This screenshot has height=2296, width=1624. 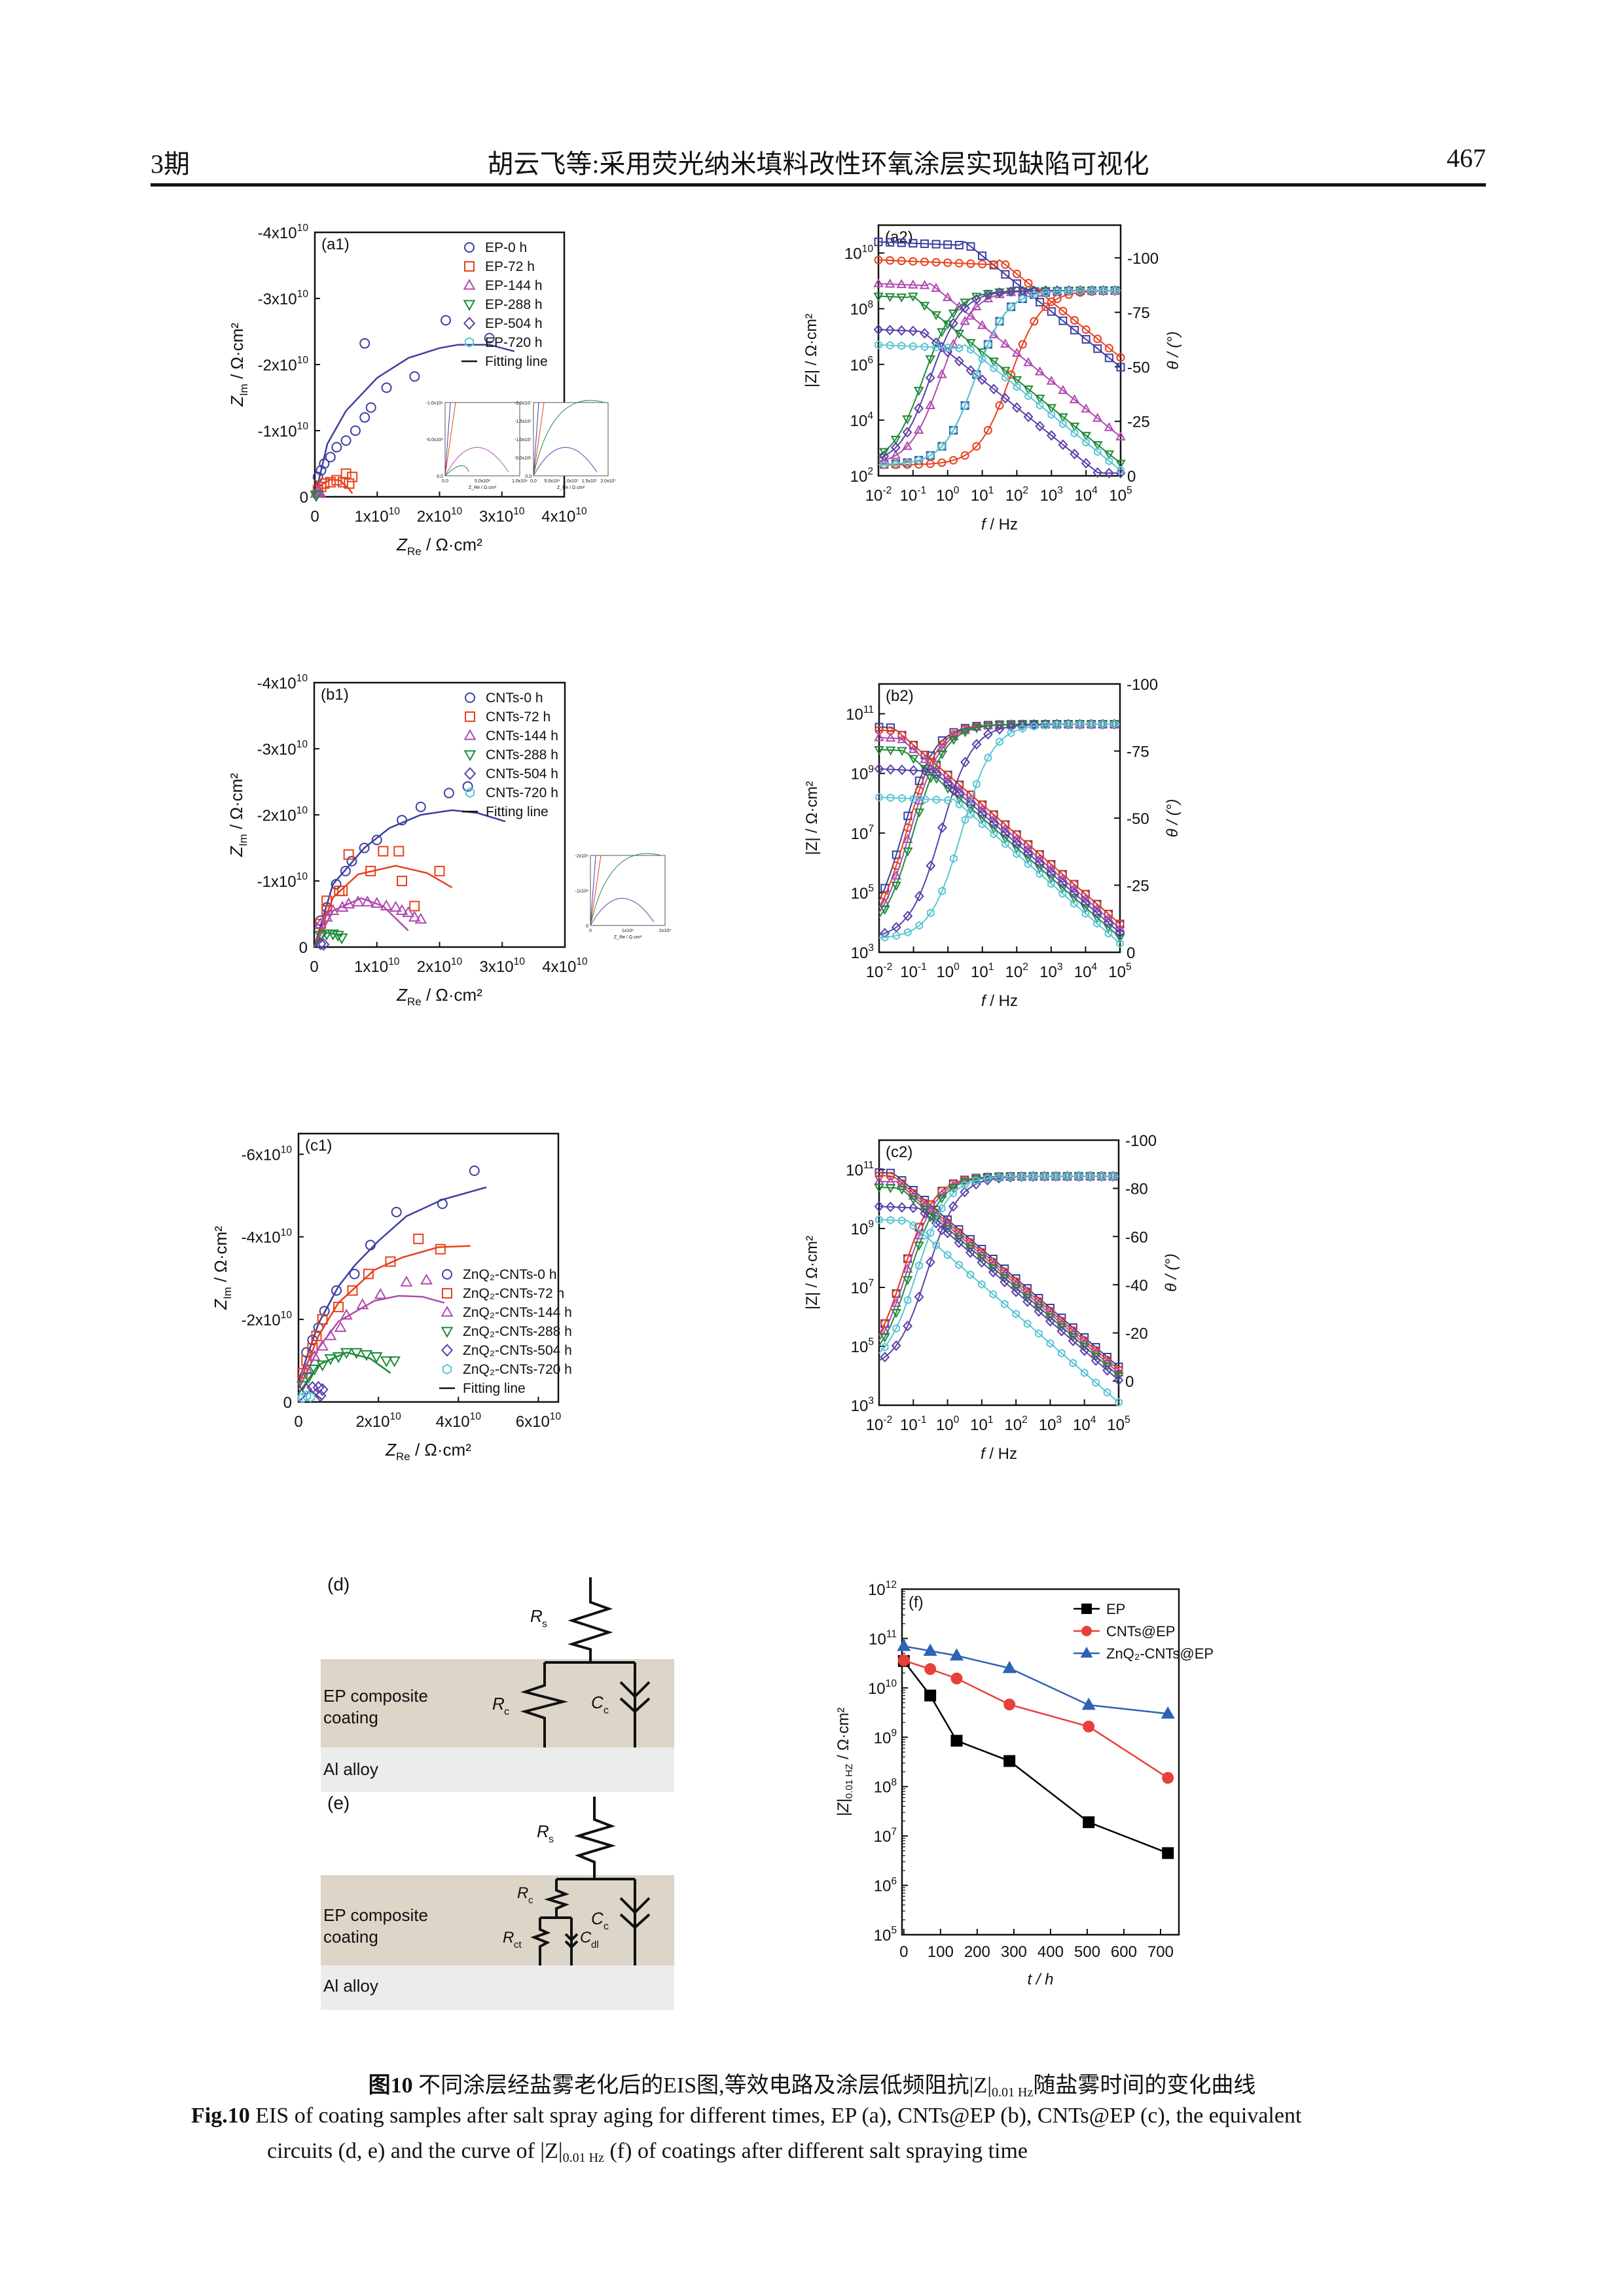 What do you see at coordinates (335, 695) in the screenshot?
I see `panel-label: (b1)` at bounding box center [335, 695].